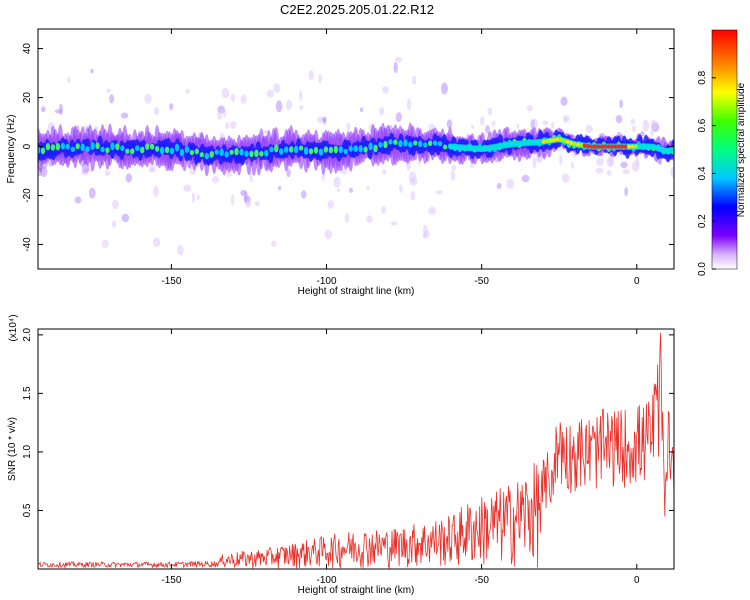 This screenshot has width=750, height=600. Describe the element at coordinates (702, 125) in the screenshot. I see `colorbar-tick-label: 0.6` at that location.